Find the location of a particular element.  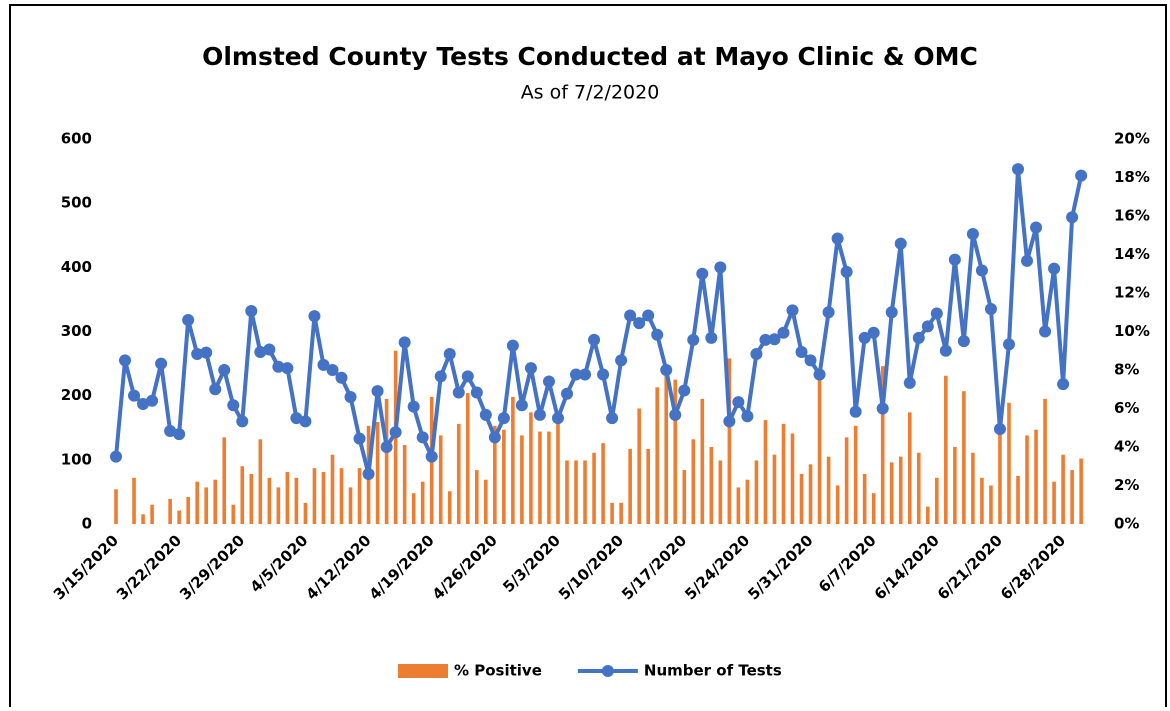

y2-tick-label: 6% is located at coordinates (1126, 408).